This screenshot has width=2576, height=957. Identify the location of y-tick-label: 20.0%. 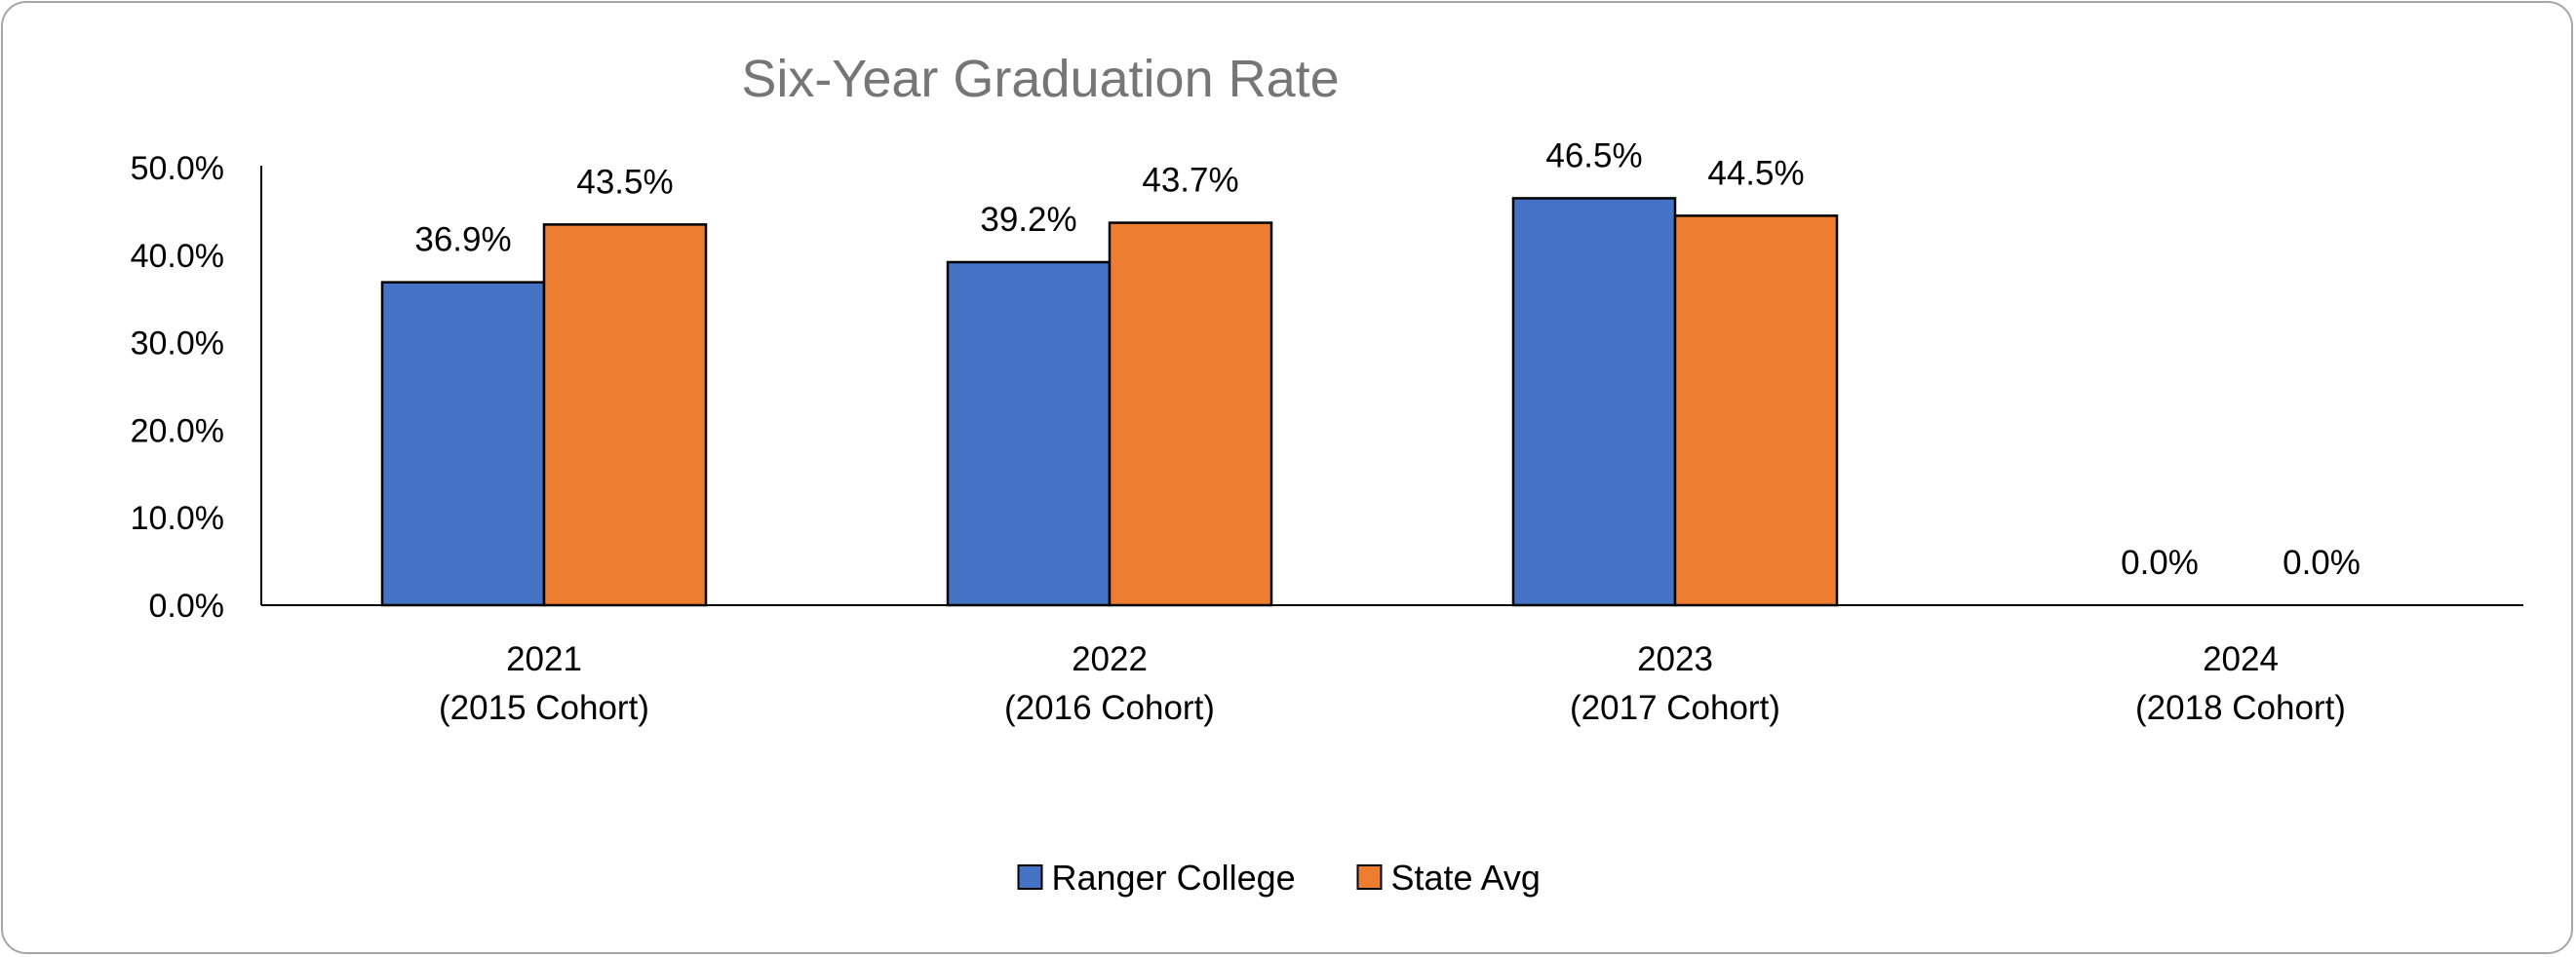
(177, 431).